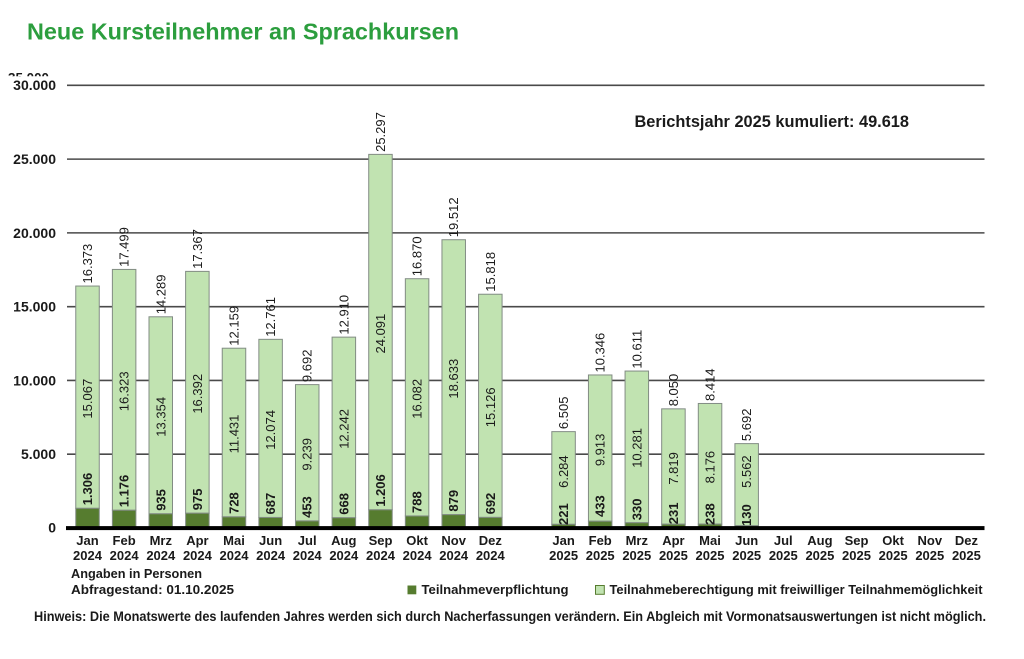 The height and width of the screenshot is (659, 1024). What do you see at coordinates (38, 454) in the screenshot?
I see `svg-text: 5.000` at bounding box center [38, 454].